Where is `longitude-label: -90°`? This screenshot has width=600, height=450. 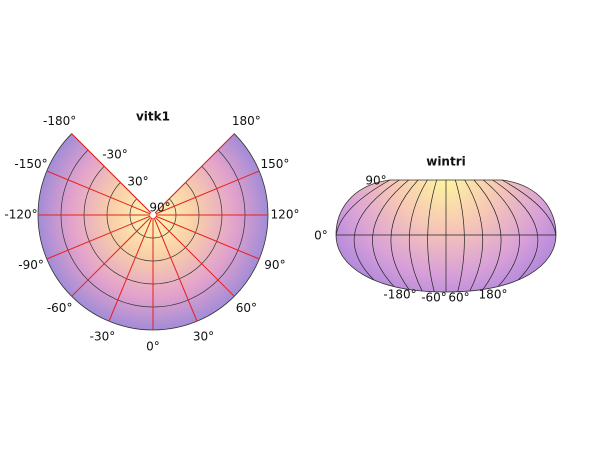
longitude-label: -90° is located at coordinates (31, 265).